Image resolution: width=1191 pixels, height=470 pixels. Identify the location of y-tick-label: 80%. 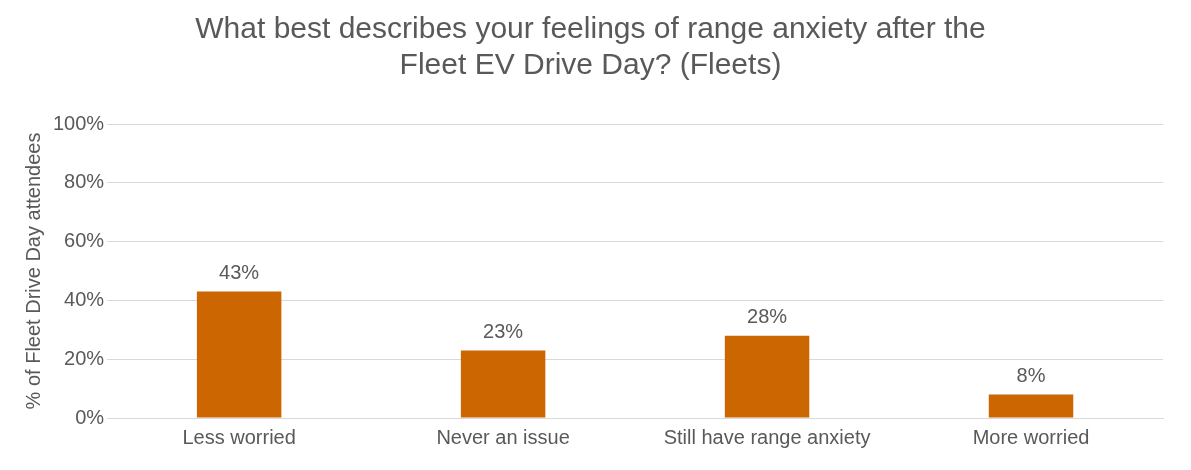
(84, 181).